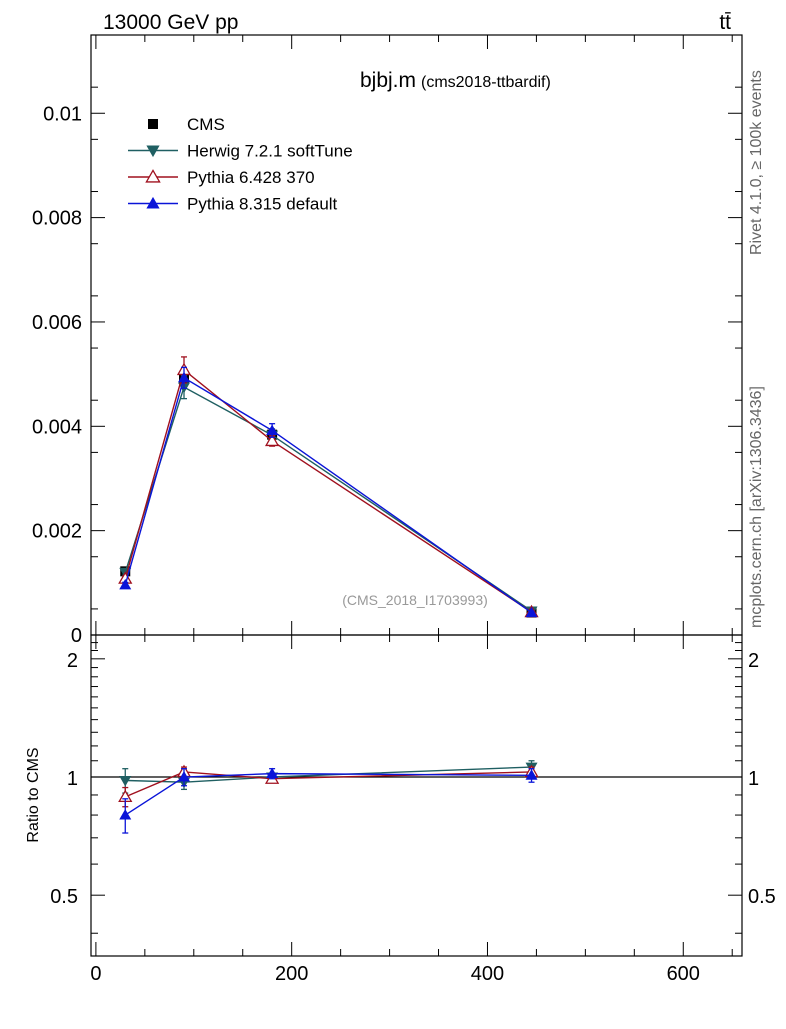  Describe the element at coordinates (272, 440) in the screenshot. I see `data-point-pythia6` at that location.